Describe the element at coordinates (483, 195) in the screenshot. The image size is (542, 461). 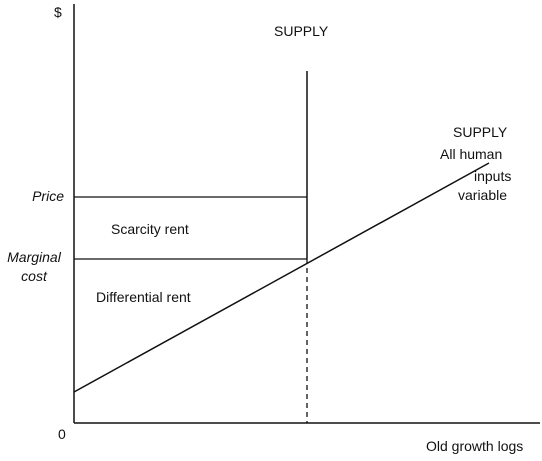
I see `variable-supply-line-3: variable` at that location.